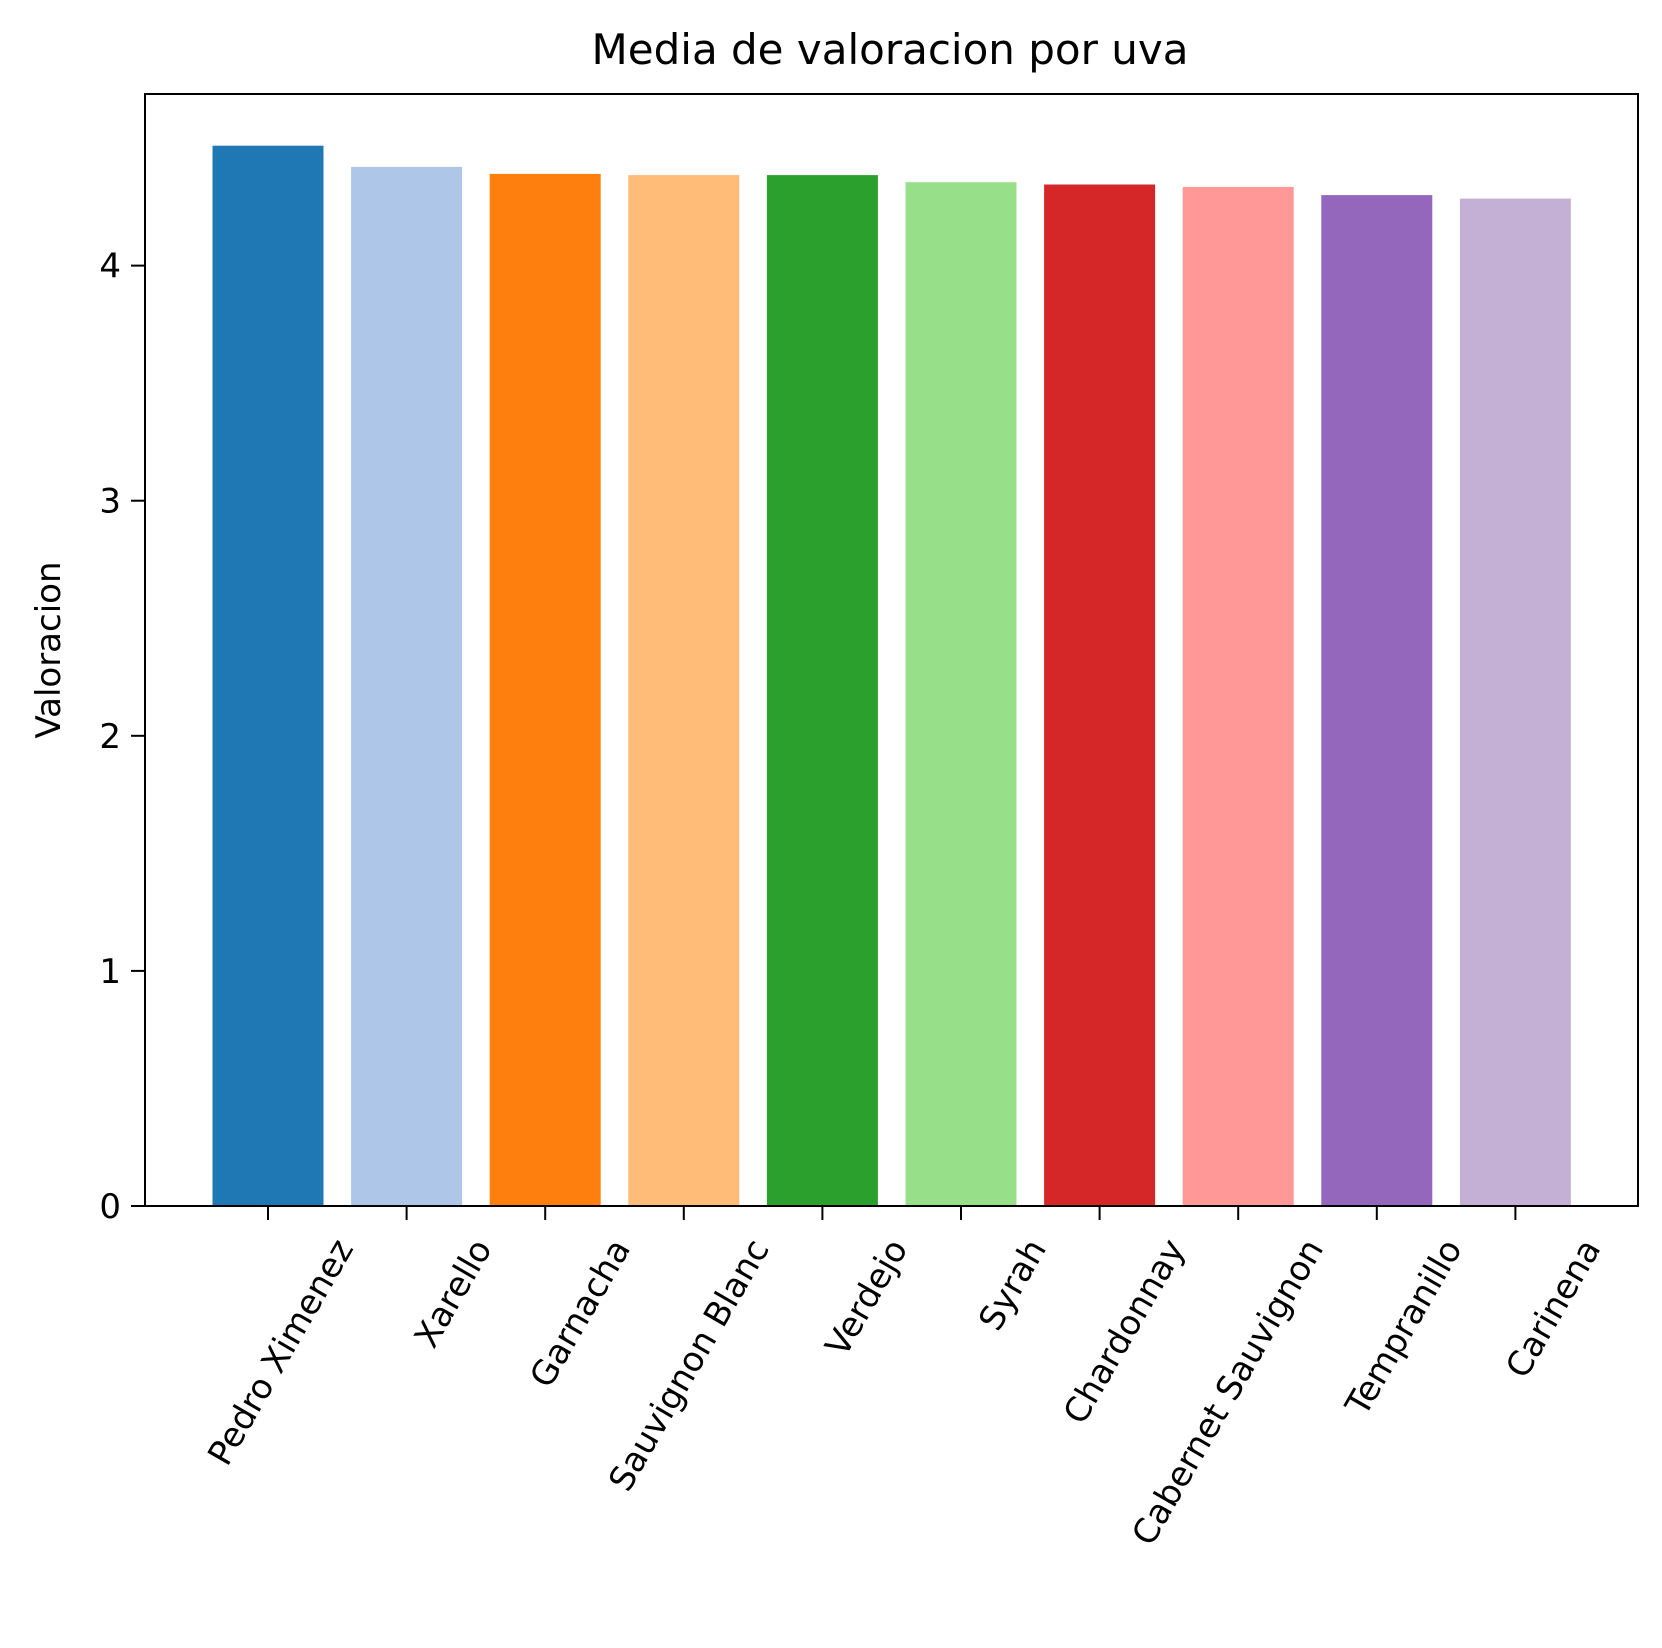 This screenshot has height=1648, width=1662. I want to click on y-axis-label: Valoracion, so click(49, 649).